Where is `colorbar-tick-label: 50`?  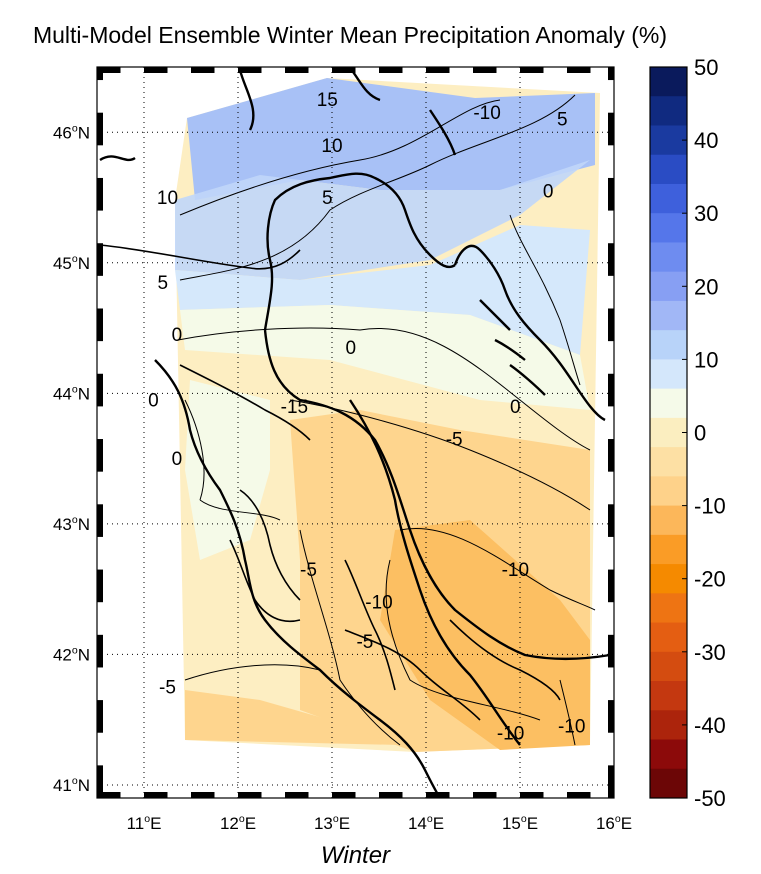 colorbar-tick-label: 50 is located at coordinates (706, 67).